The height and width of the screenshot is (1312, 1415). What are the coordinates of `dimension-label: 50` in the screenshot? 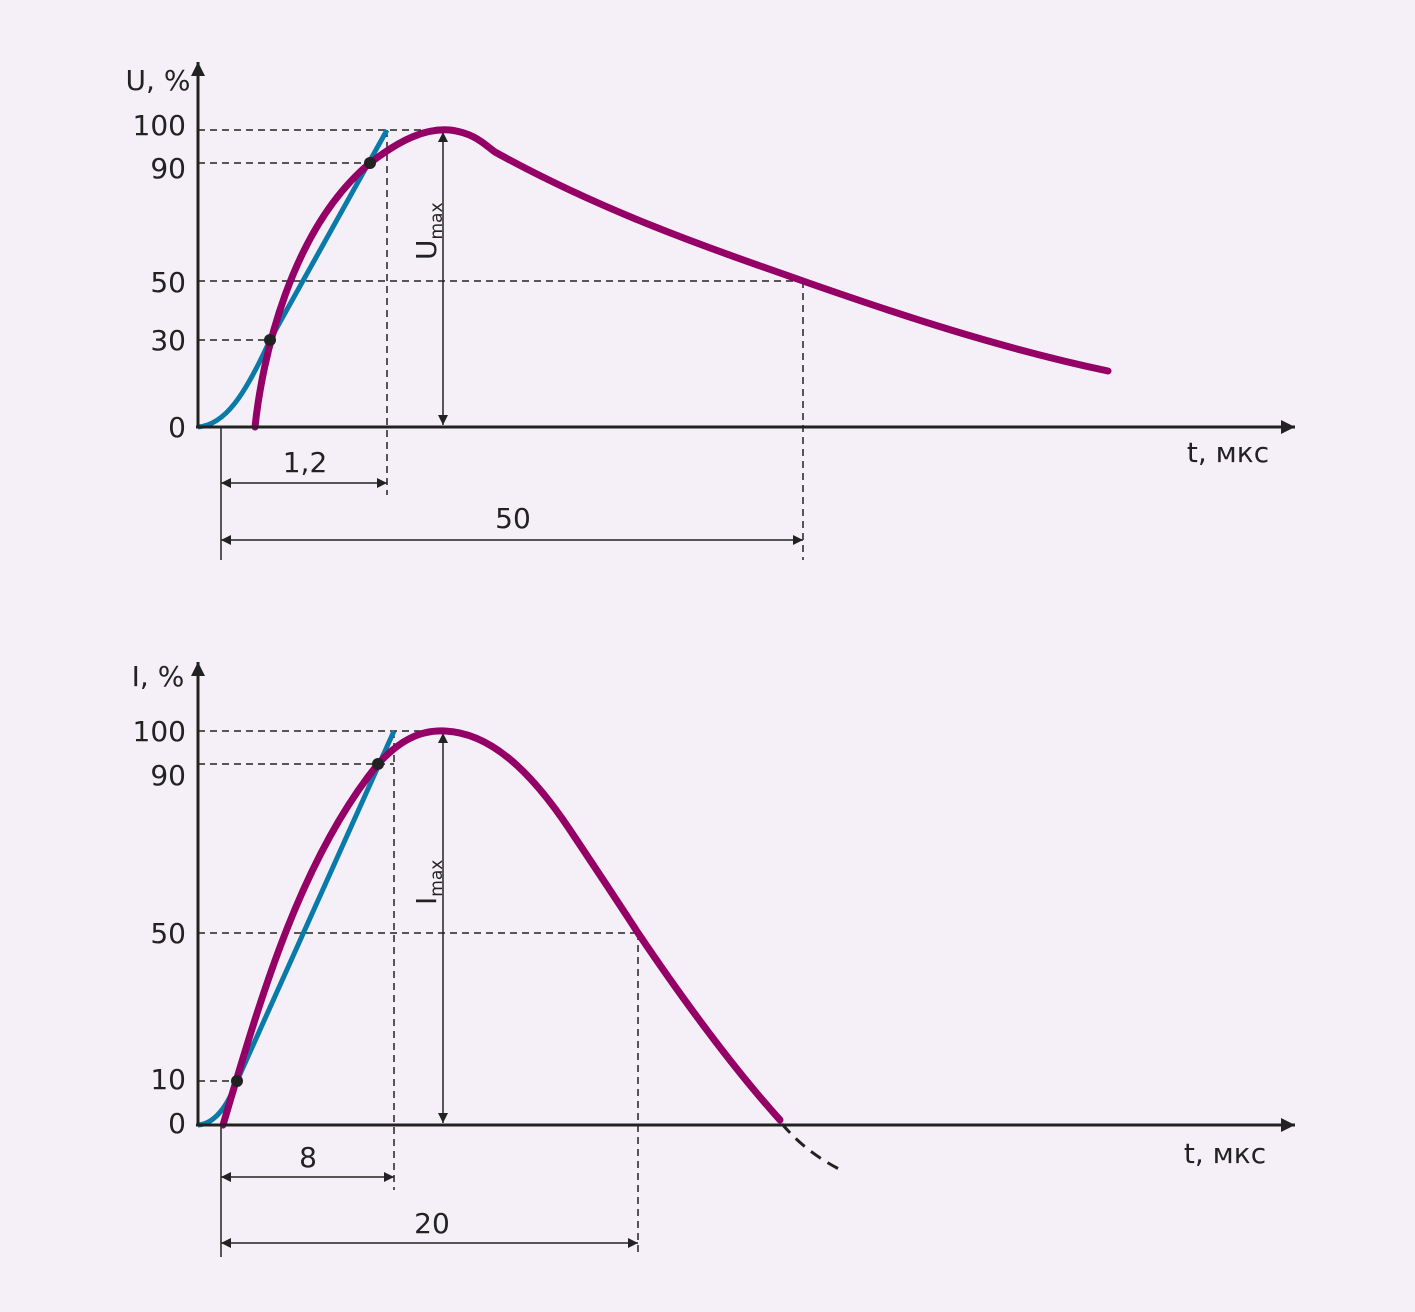 It's located at (513, 518).